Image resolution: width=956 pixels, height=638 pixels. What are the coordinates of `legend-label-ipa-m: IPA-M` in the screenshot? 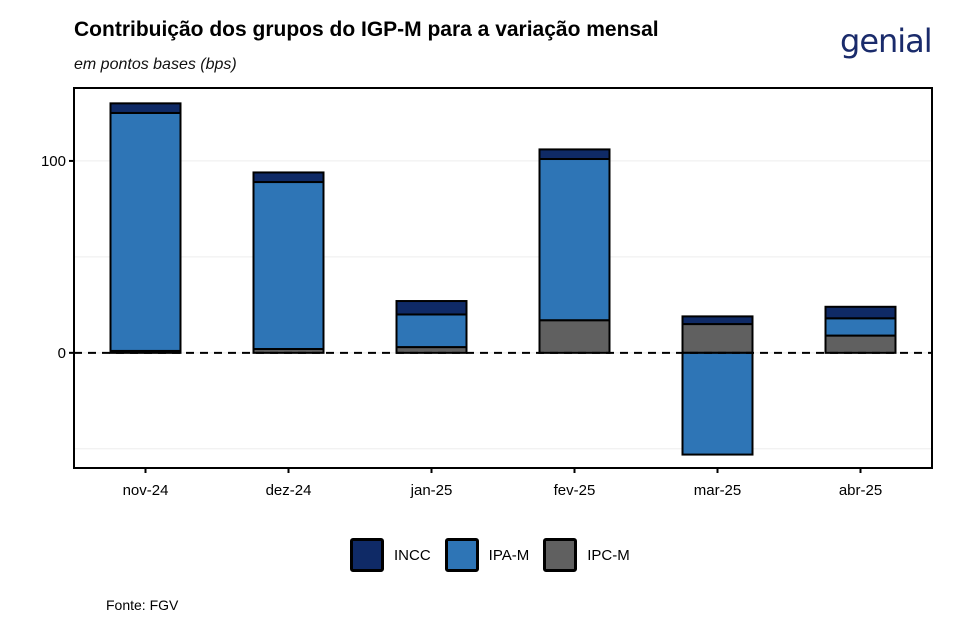 It's located at (509, 555).